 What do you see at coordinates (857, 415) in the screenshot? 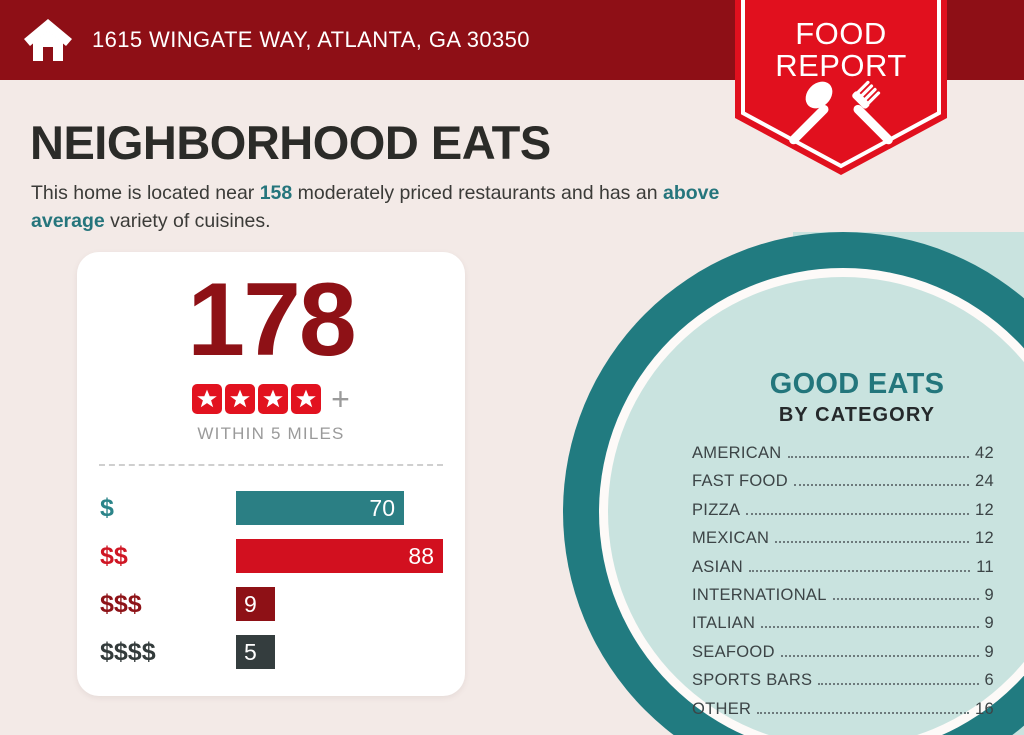
I see `good-eats-subtitle: BY CATEGORY` at bounding box center [857, 415].